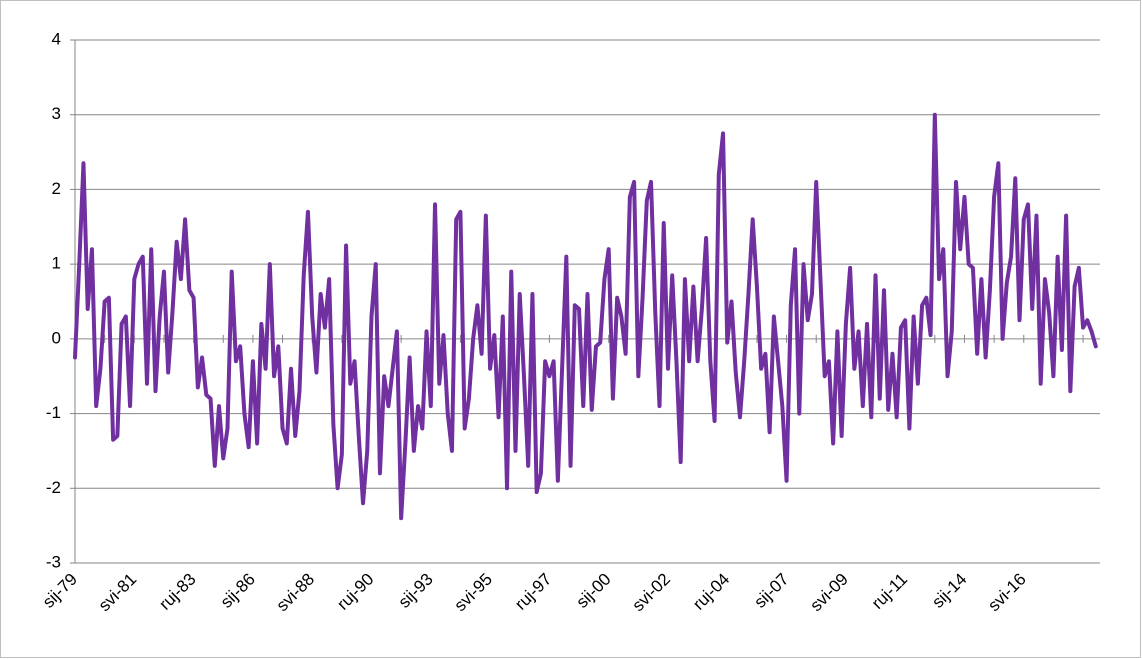 Image resolution: width=1142 pixels, height=659 pixels. Describe the element at coordinates (56, 263) in the screenshot. I see `y-tick-label: 1` at that location.